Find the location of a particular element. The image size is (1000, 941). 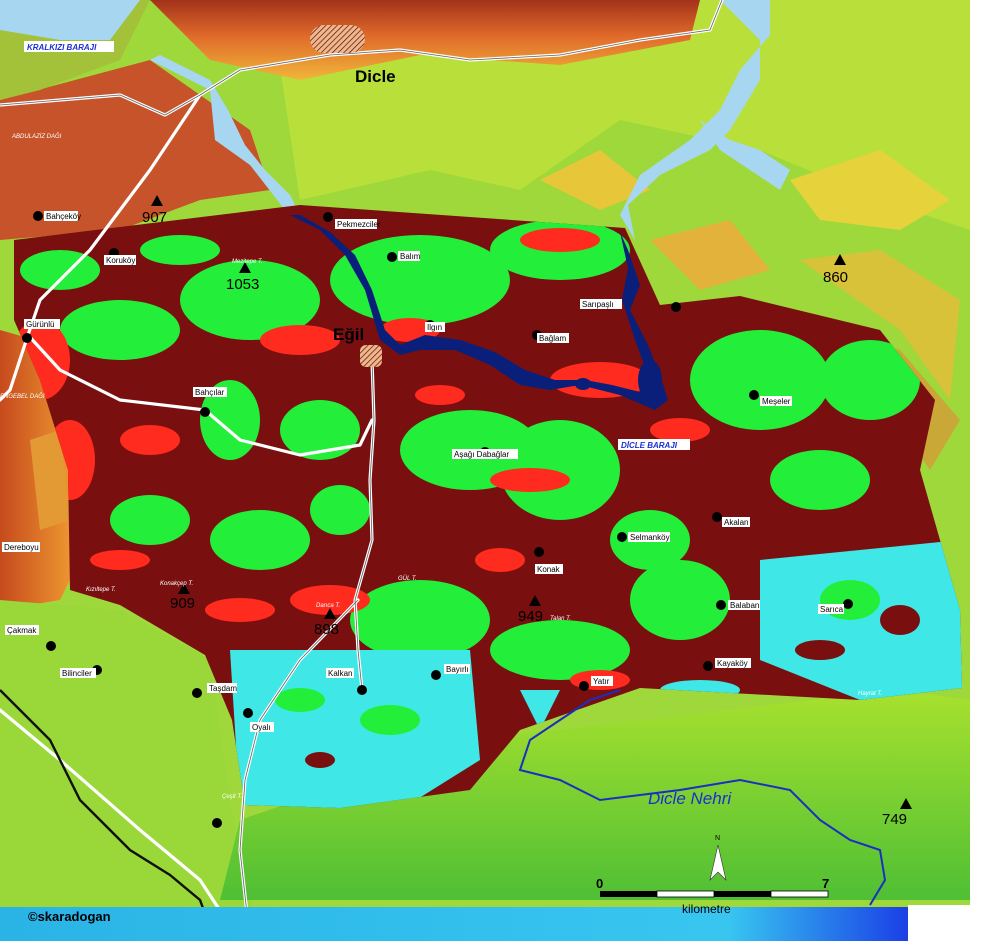

scale-start: 0 is located at coordinates (599, 883).